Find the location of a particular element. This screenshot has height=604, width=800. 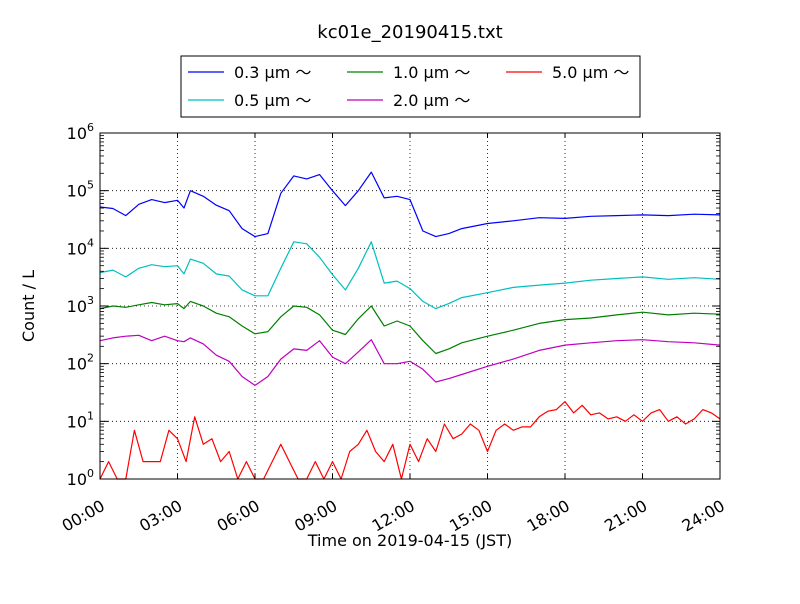

legend-frame is located at coordinates (410, 86).